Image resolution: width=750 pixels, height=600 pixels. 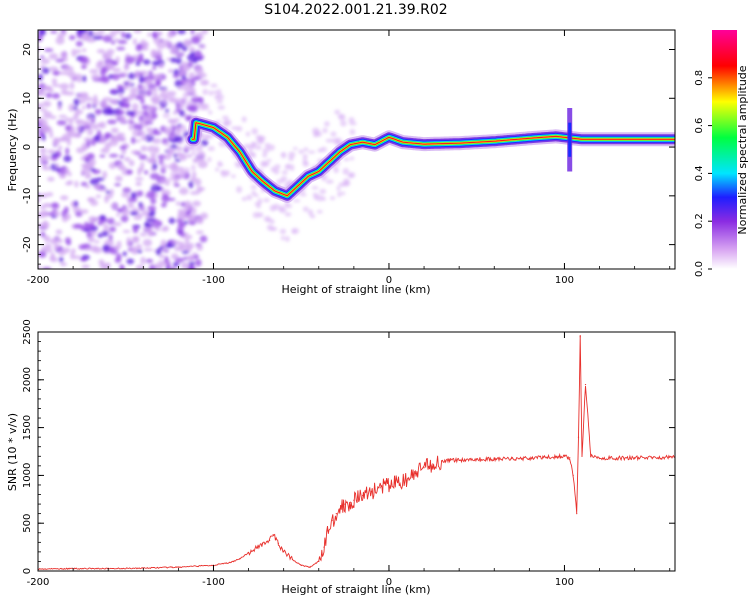 I want to click on spectrogram-ridge-band, so click(x=433, y=159).